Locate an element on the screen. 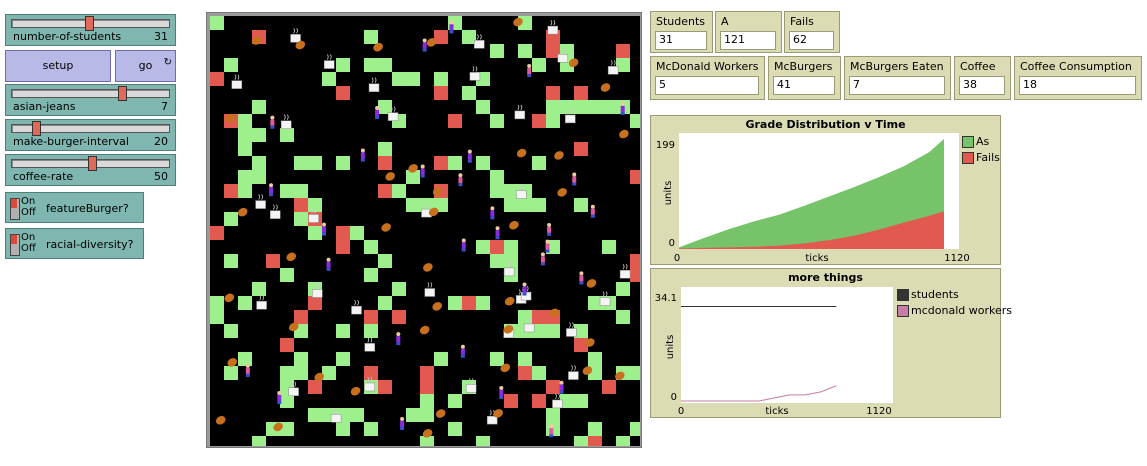 This screenshot has width=1147, height=466. switch-racial-diversity: On Off racial-diversity? is located at coordinates (74, 243).